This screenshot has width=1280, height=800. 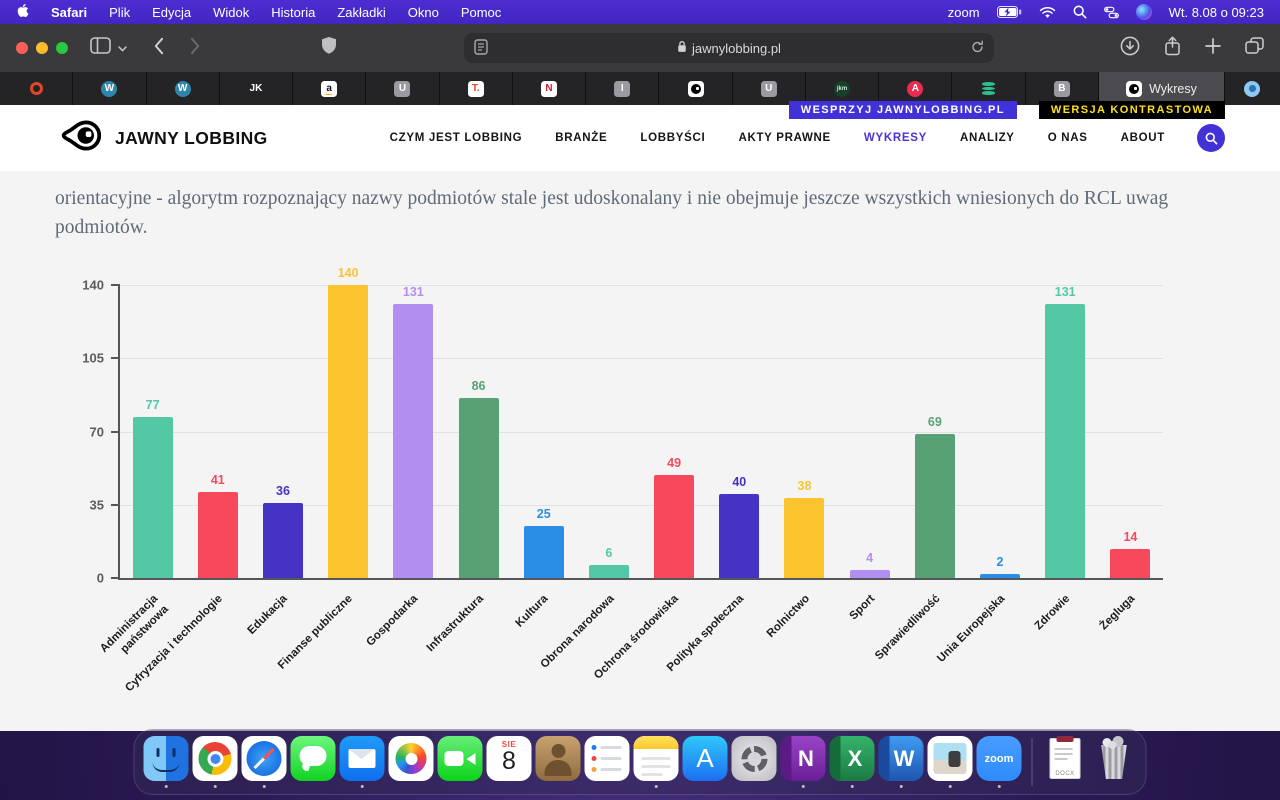 I want to click on dock-photos, so click(x=411, y=762).